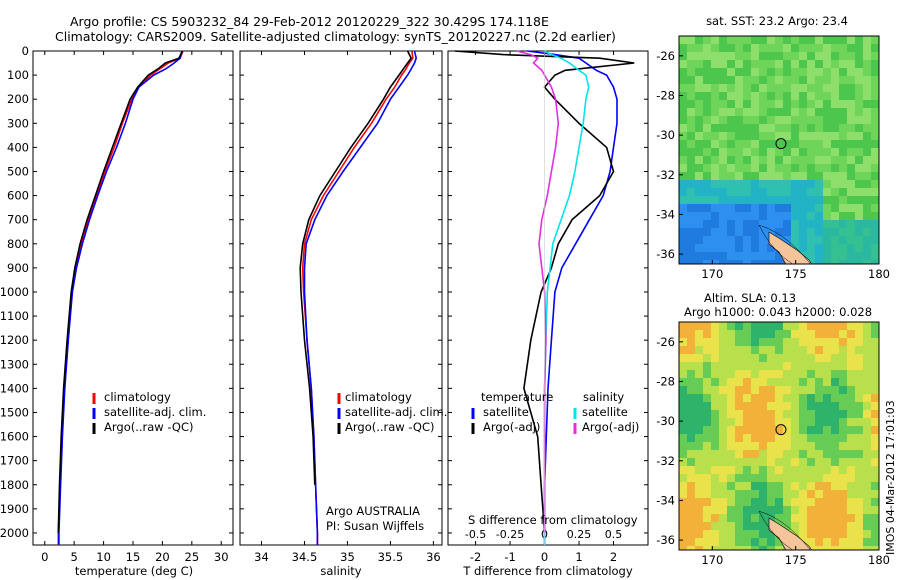 The width and height of the screenshot is (900, 580). I want to click on temperature-x-axis-label: temperature (deg C), so click(134, 571).